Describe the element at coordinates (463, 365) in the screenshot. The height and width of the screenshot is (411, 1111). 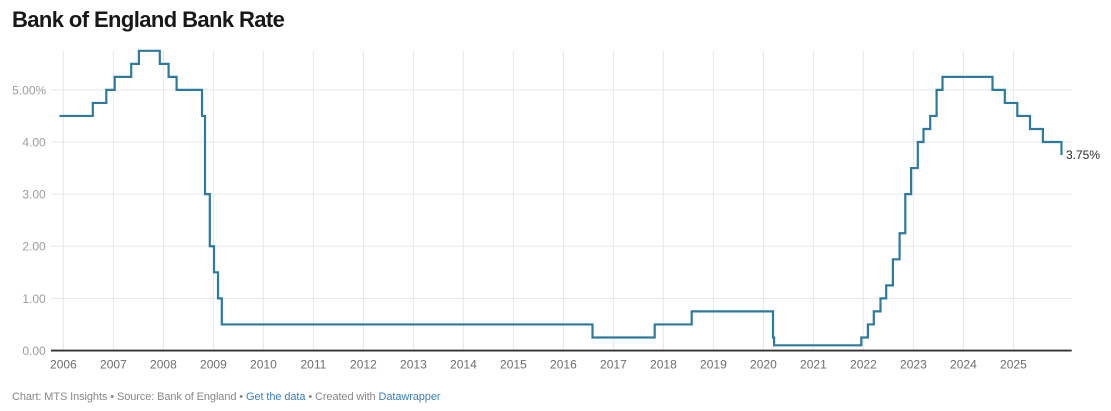
I see `svg-text: 2014` at that location.